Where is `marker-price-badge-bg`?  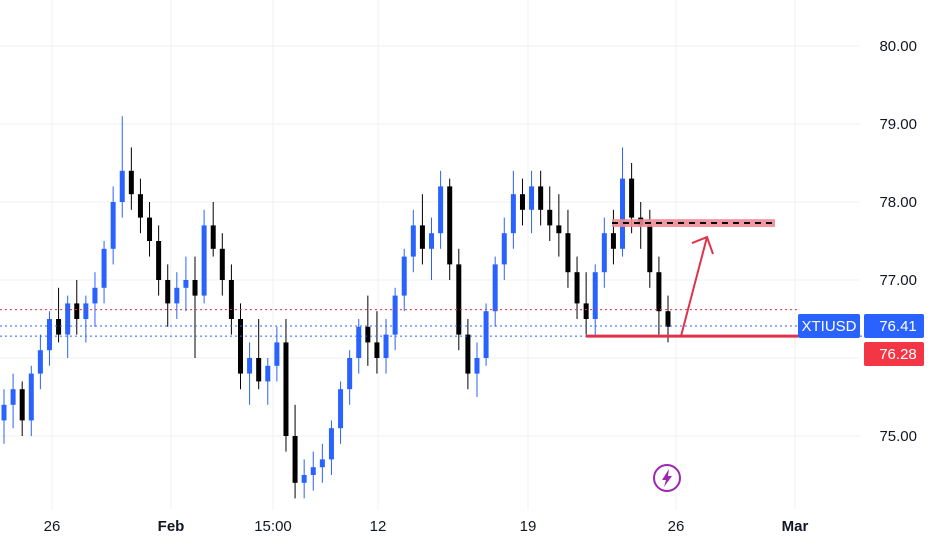
marker-price-badge-bg is located at coordinates (894, 354).